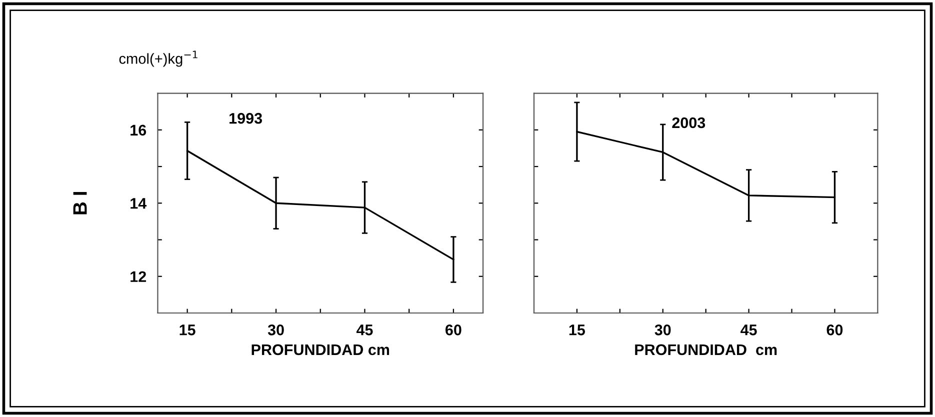  Describe the element at coordinates (80, 203) in the screenshot. I see `y-axis-title: B I` at that location.